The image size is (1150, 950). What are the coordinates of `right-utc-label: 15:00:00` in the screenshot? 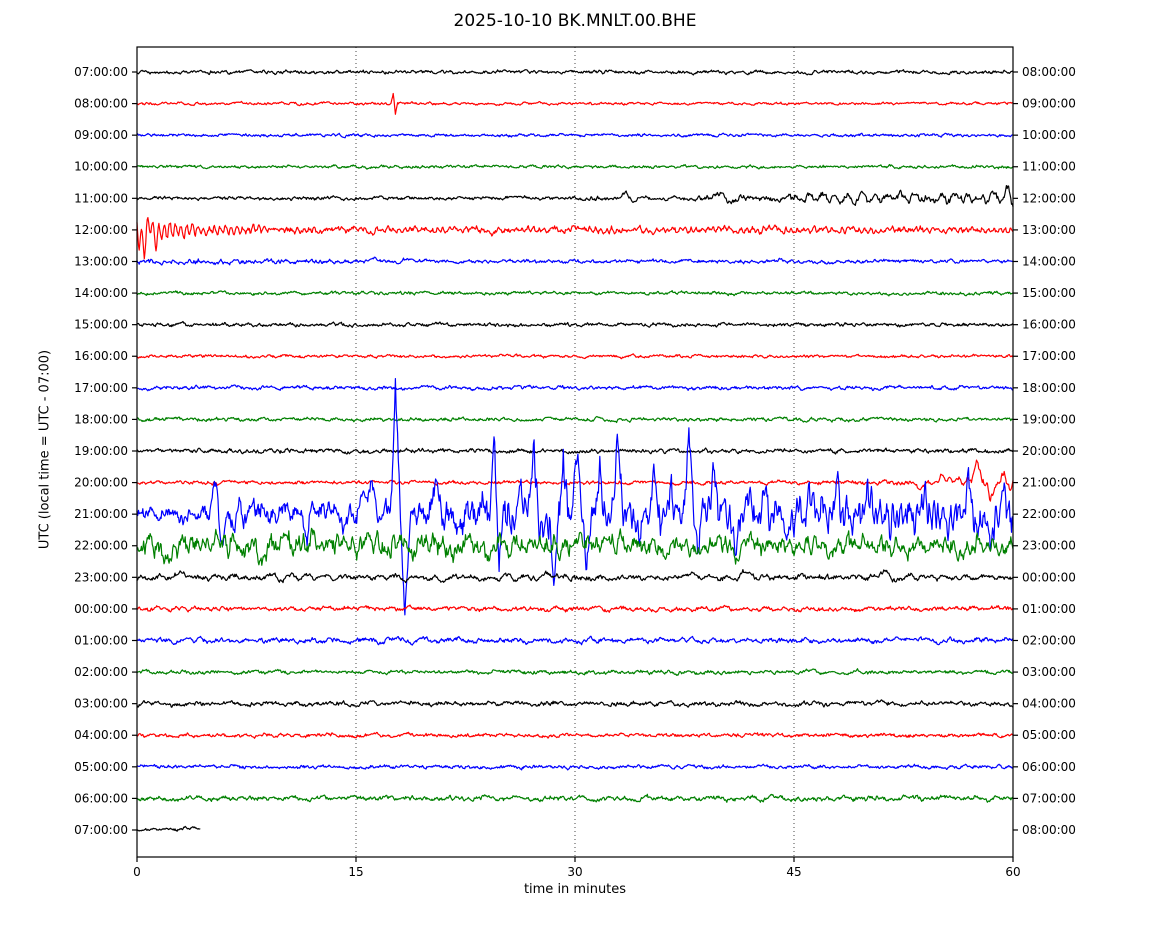 It's located at (1049, 293).